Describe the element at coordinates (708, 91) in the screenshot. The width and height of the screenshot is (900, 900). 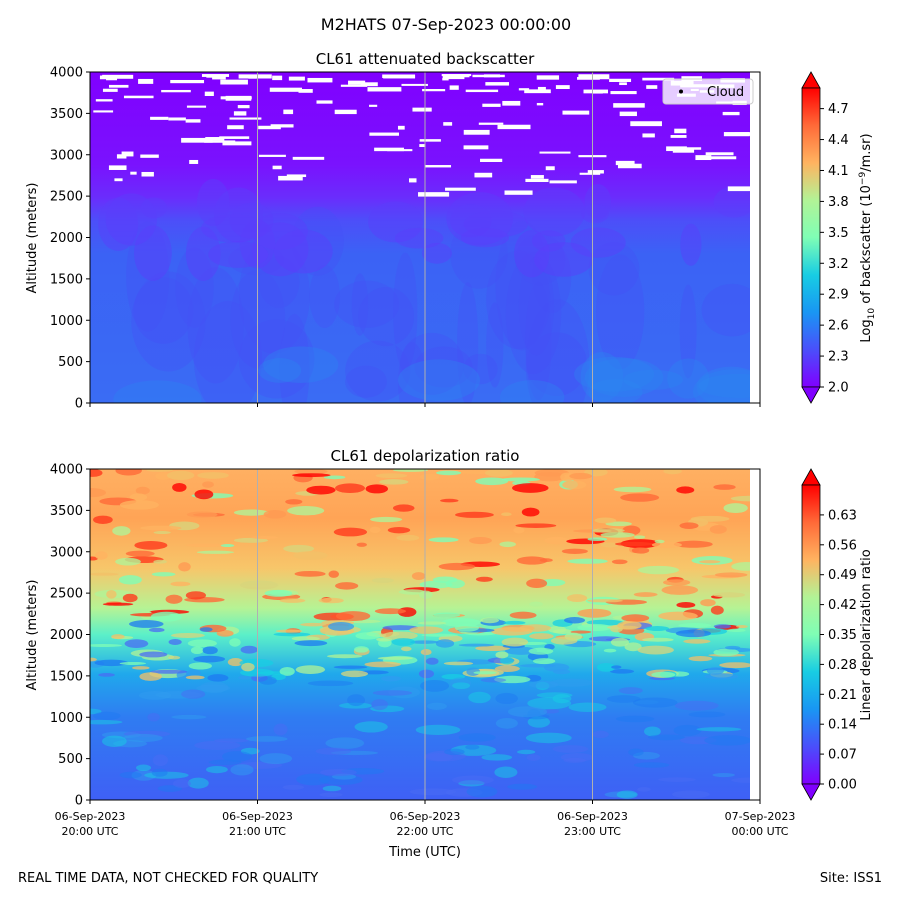
I see `backscatter-legend: Cloud` at that location.